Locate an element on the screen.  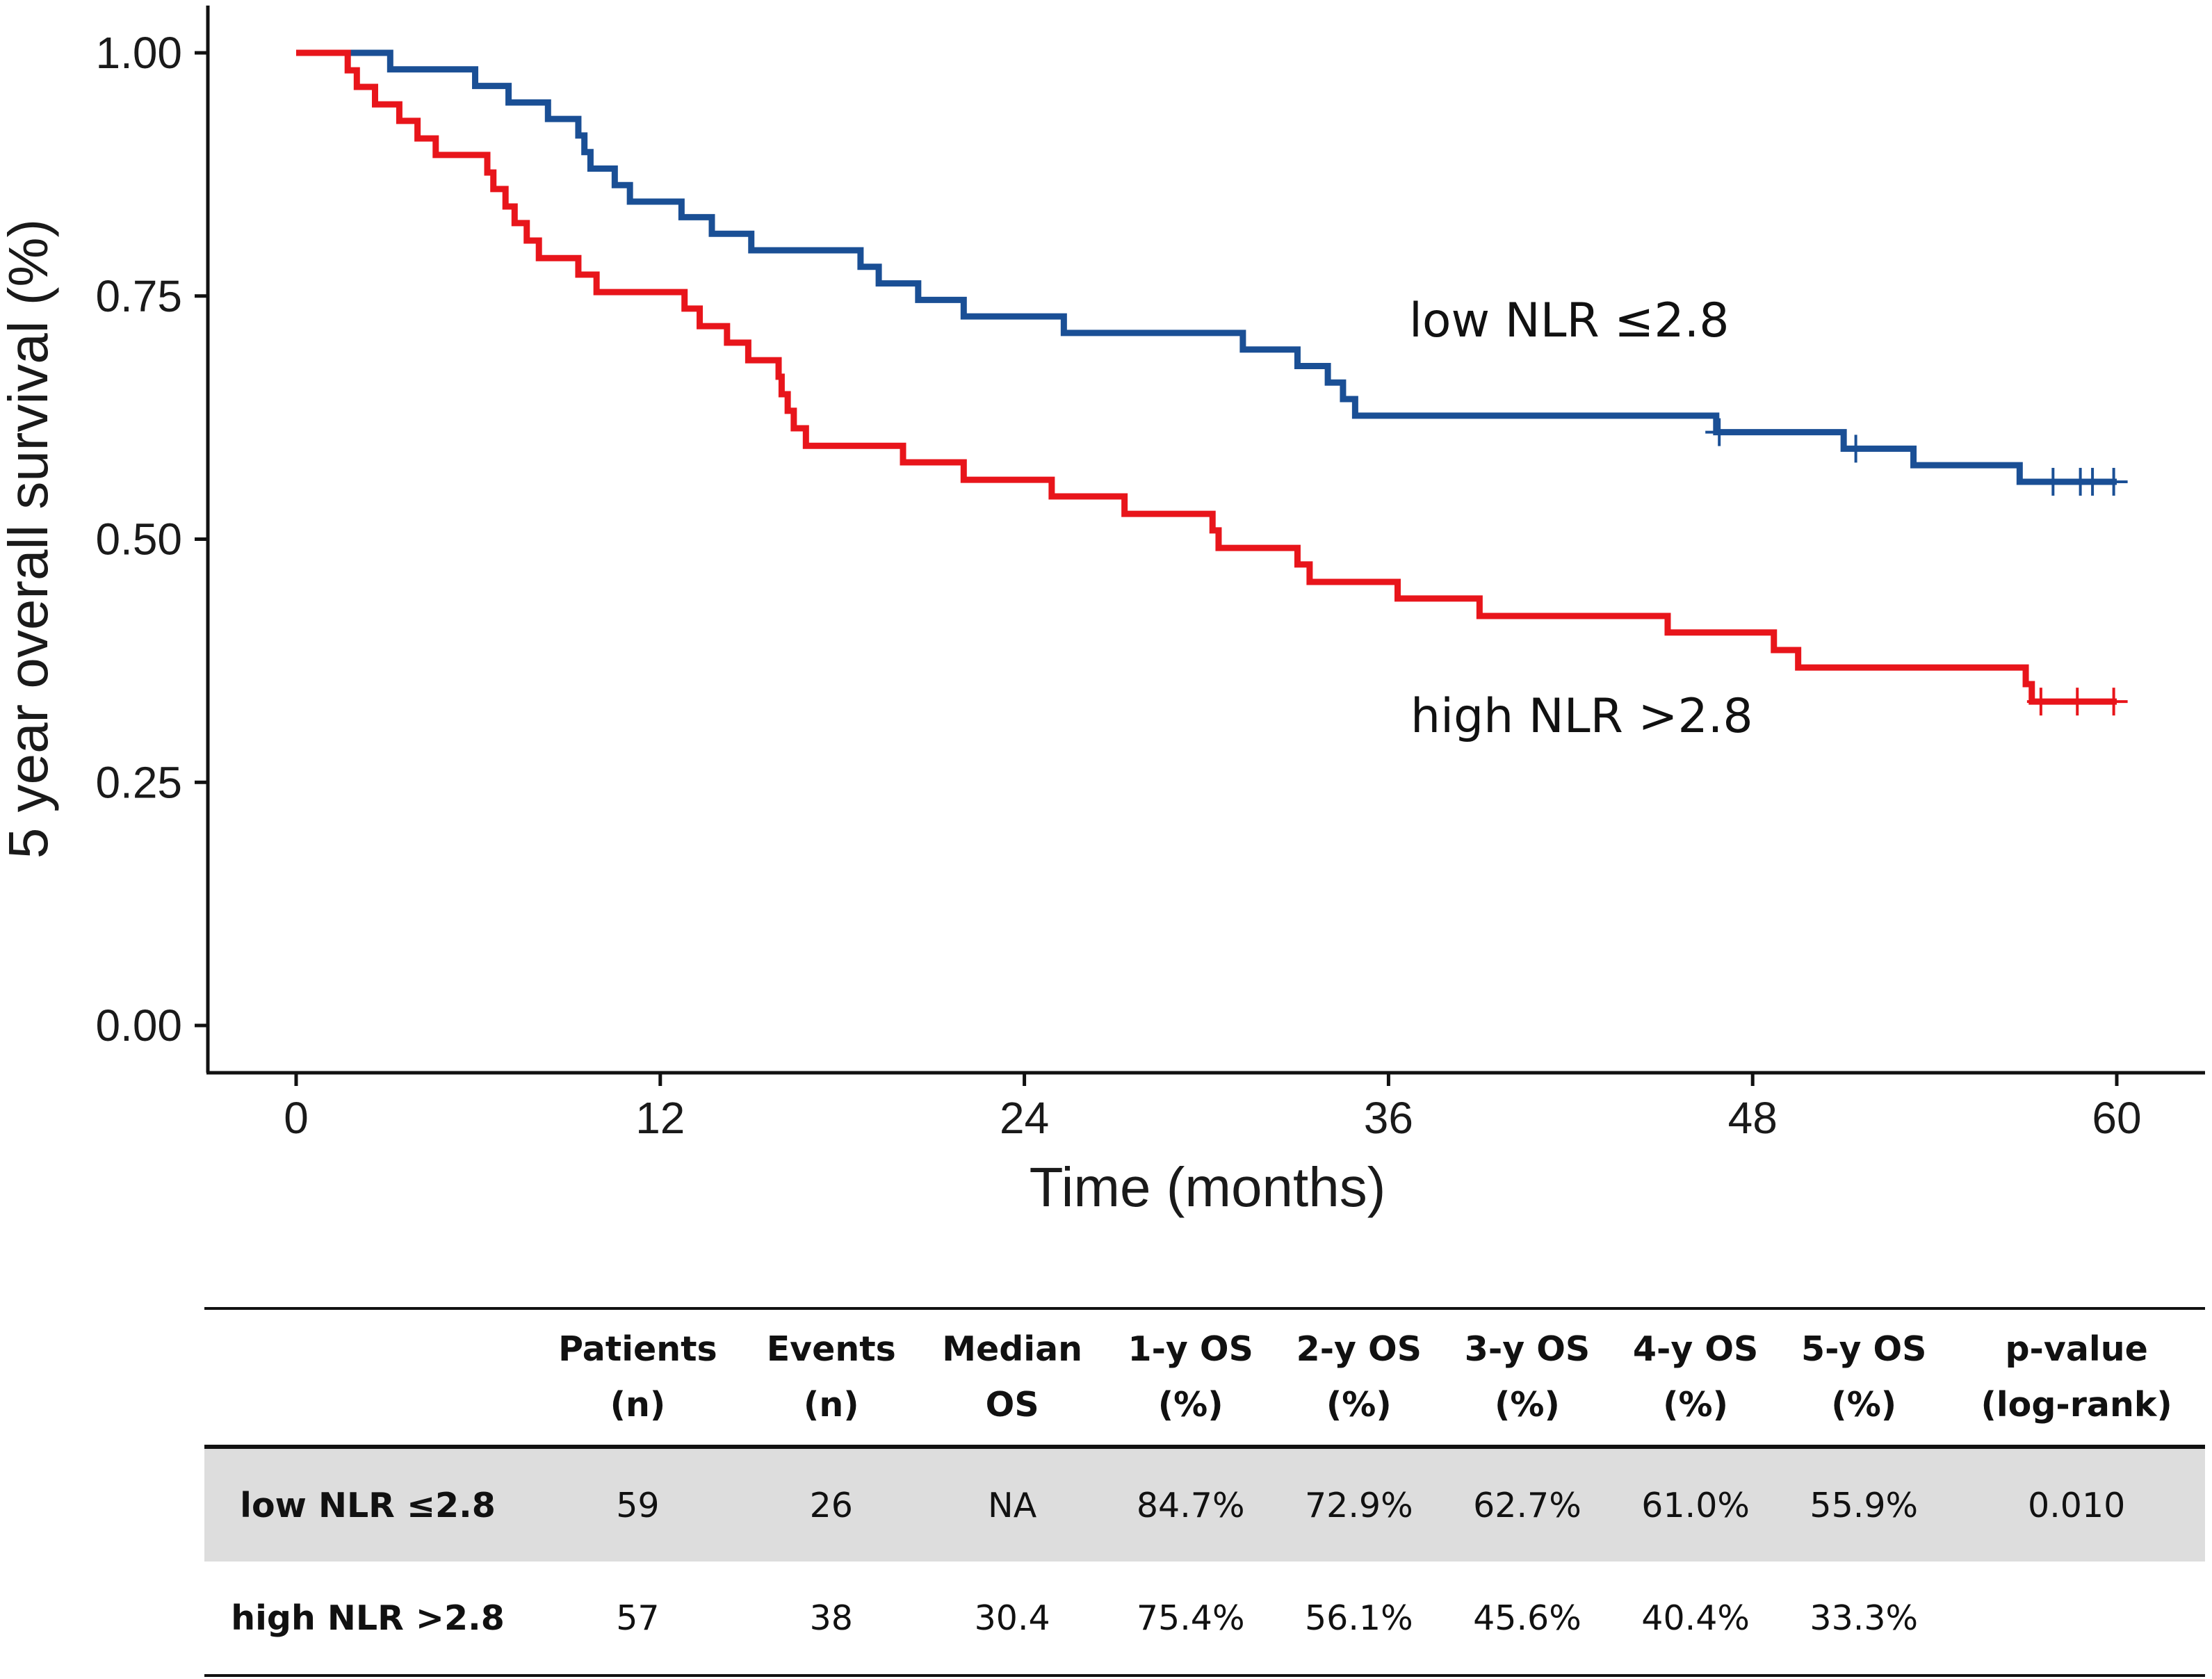
p-value-cell: 0.010 is located at coordinates (2076, 1504).